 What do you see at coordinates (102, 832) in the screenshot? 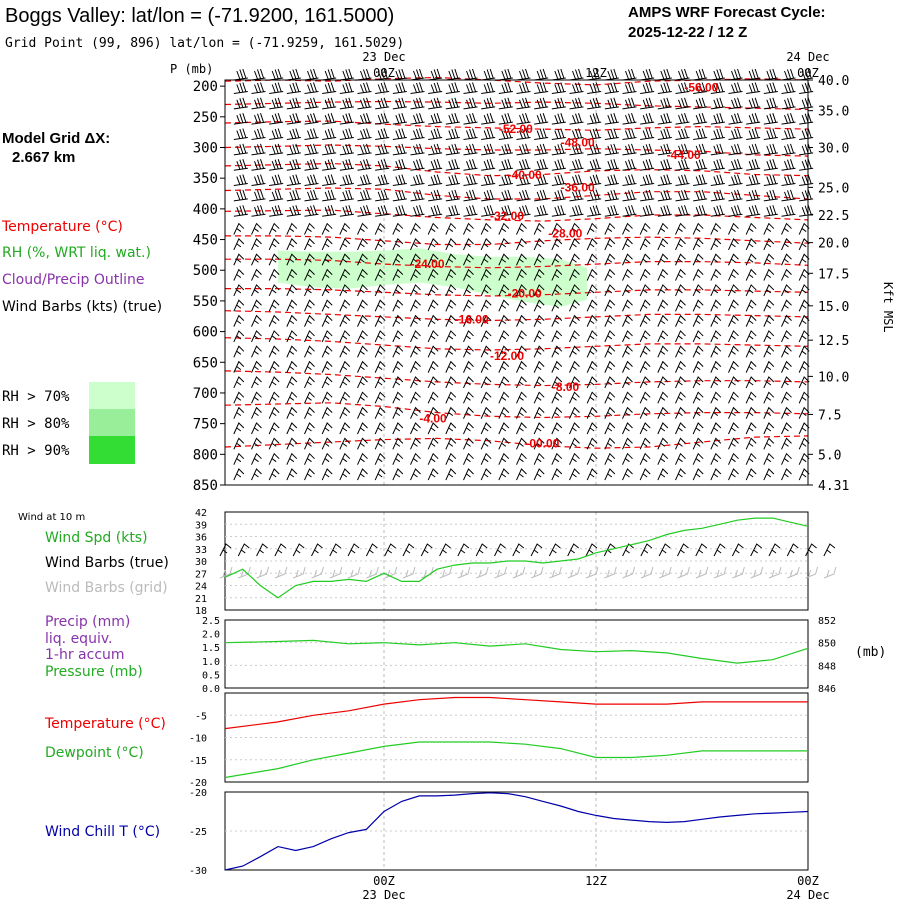
I see `wind-chill-label: Wind Chill T (°C)` at bounding box center [102, 832].